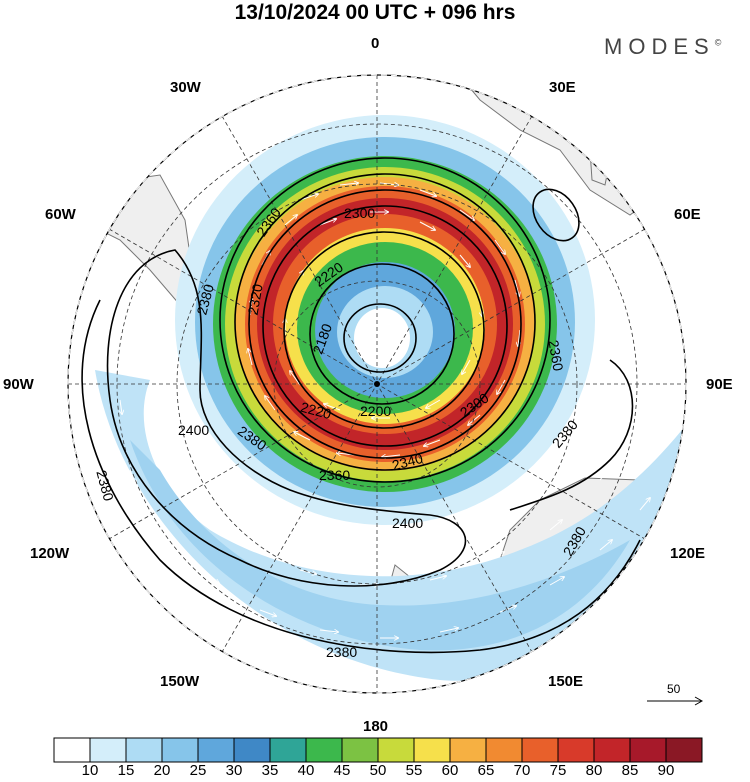 The image size is (750, 782). Describe the element at coordinates (450, 770) in the screenshot. I see `colorbar-tick-label: 60` at that location.